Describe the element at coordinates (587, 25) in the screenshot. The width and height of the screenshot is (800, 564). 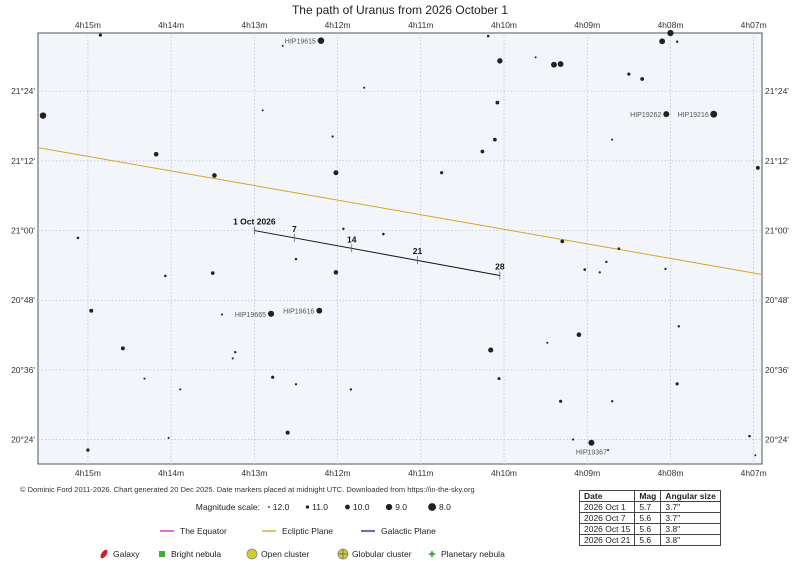
I see `ra-tick-label-top: 4h09m` at that location.